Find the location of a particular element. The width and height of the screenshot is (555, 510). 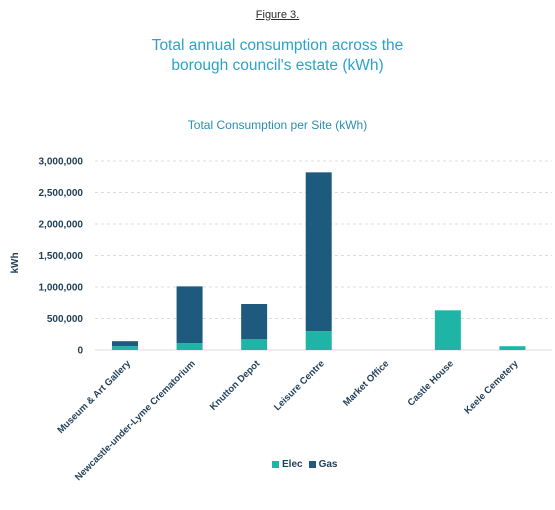

legend-item-gas: Gas is located at coordinates (323, 464).